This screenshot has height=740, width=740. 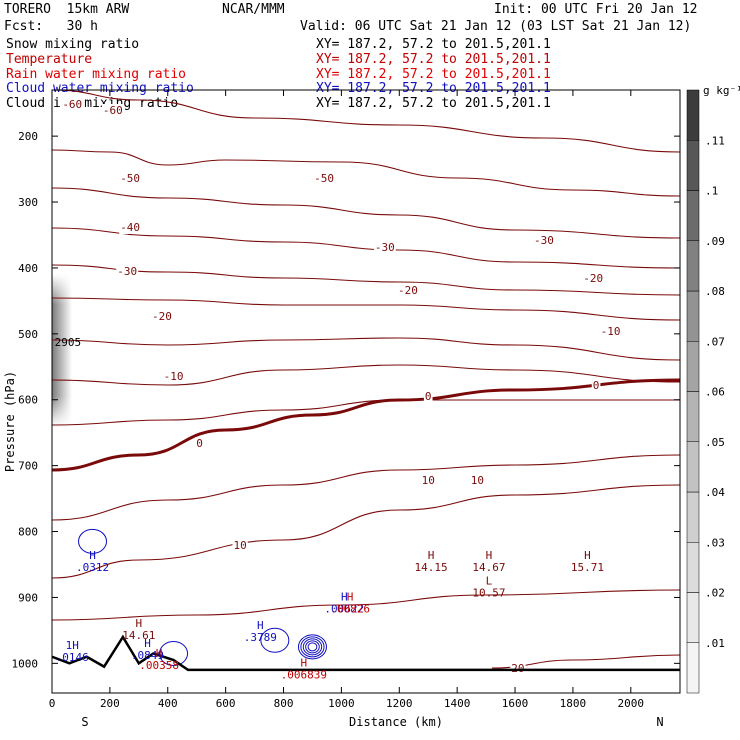 I want to click on field-xy-cloud-ice: XY= 187.2, 57.2 to 201.5,201.1, so click(x=433, y=103).